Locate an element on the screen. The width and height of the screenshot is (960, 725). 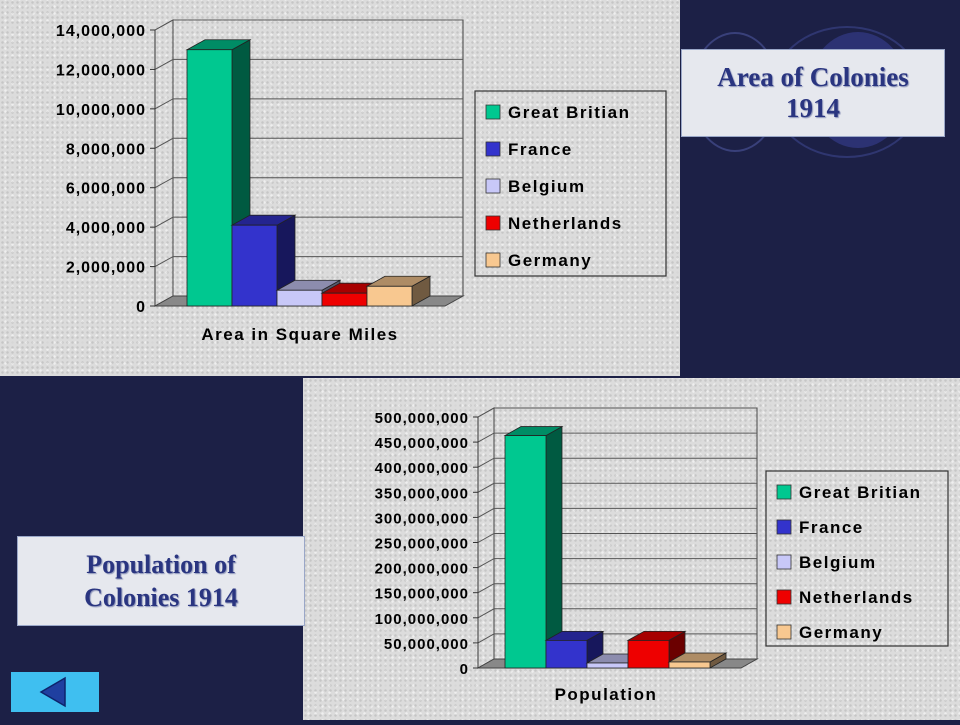
area-title-line2: 1914 is located at coordinates (813, 108).